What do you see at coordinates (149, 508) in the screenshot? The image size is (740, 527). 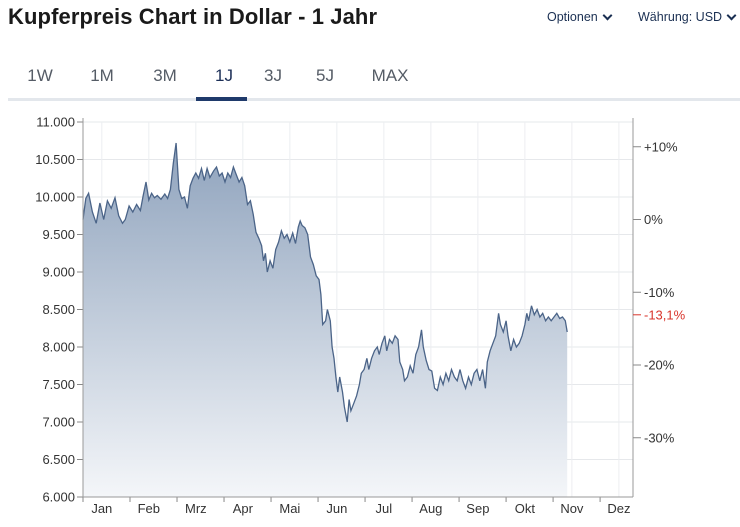 I see `x-tick-label: Feb` at bounding box center [149, 508].